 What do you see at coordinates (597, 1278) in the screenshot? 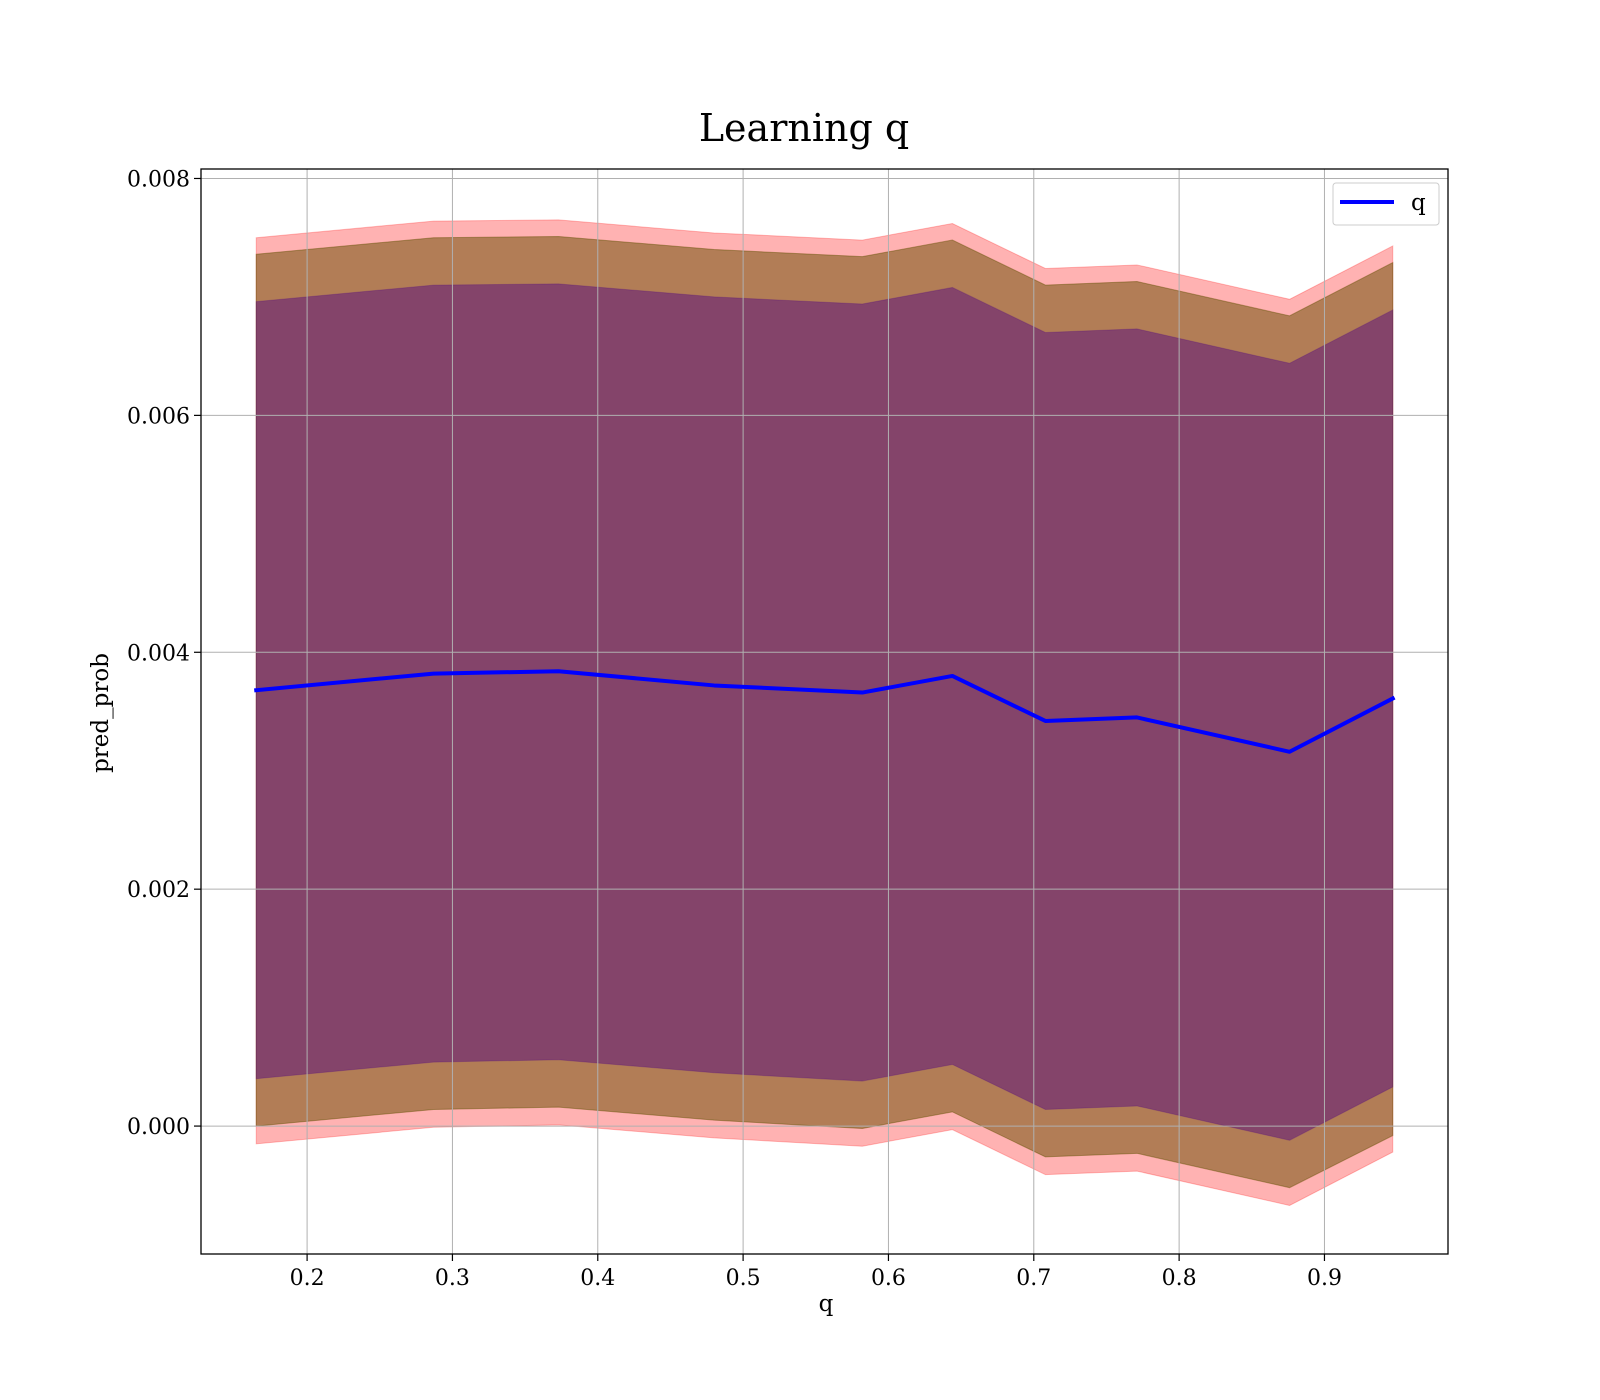
I see `x-tick-label: 0.4` at bounding box center [597, 1278].